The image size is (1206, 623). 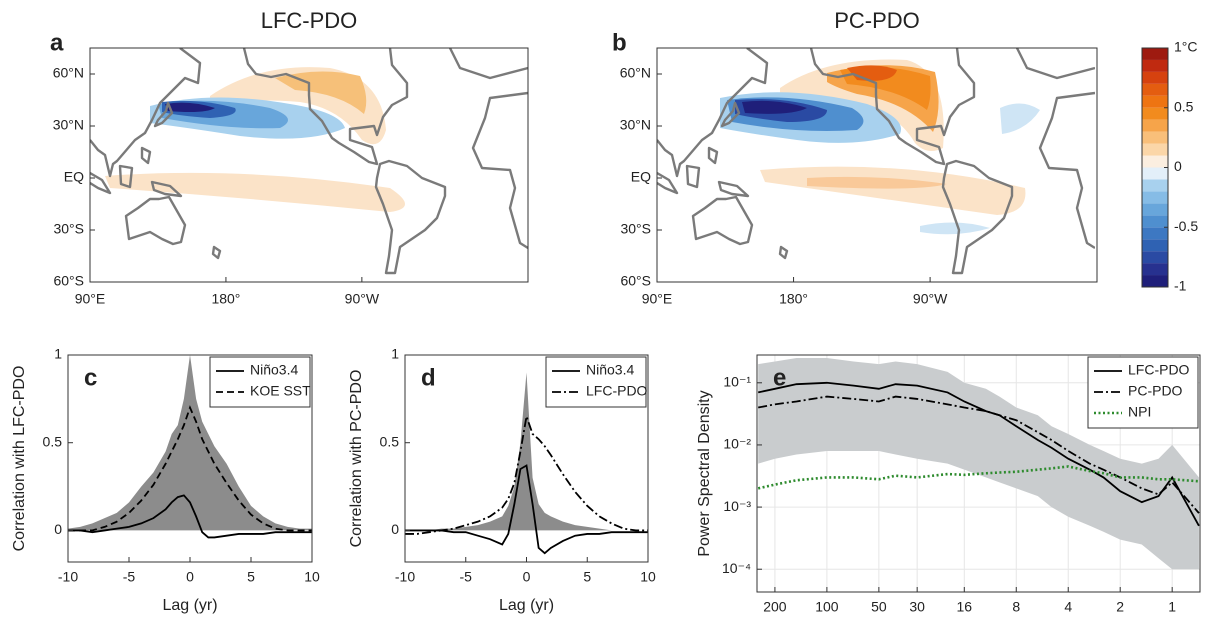 I want to click on panel-label: b, so click(x=619, y=42).